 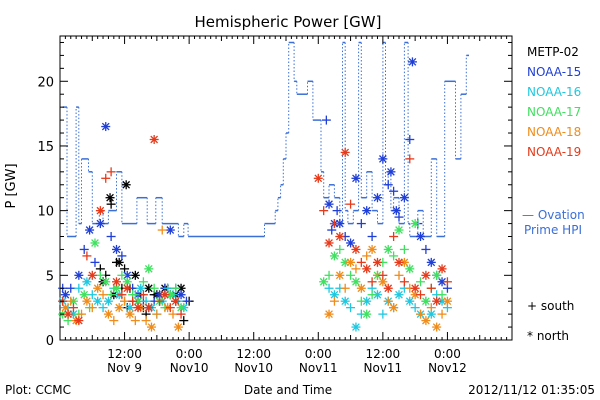 What do you see at coordinates (288, 22) in the screenshot?
I see `chart-title: Hemispheric Power [GW]` at bounding box center [288, 22].